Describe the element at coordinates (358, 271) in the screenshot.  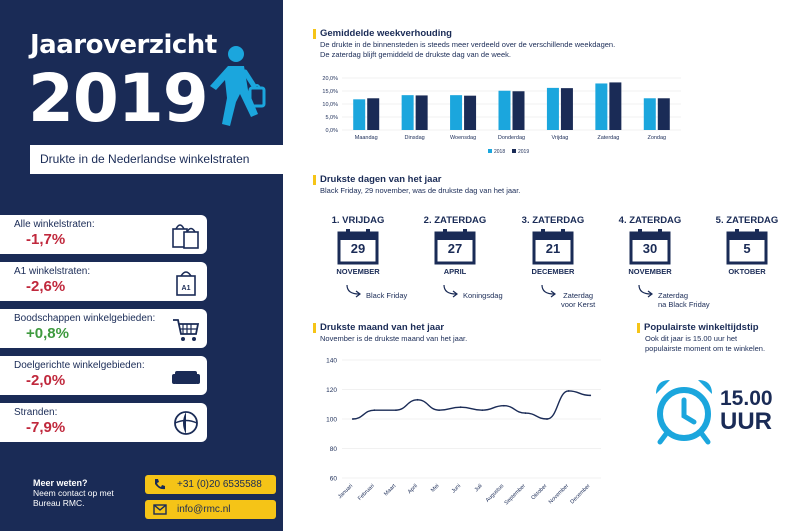
I see `busy-day-month: NOVEMBER` at that location.